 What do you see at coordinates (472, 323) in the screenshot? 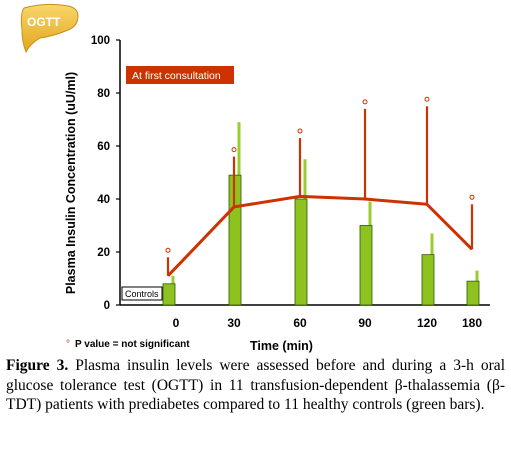
I see `x-tick-label: 180` at bounding box center [472, 323].